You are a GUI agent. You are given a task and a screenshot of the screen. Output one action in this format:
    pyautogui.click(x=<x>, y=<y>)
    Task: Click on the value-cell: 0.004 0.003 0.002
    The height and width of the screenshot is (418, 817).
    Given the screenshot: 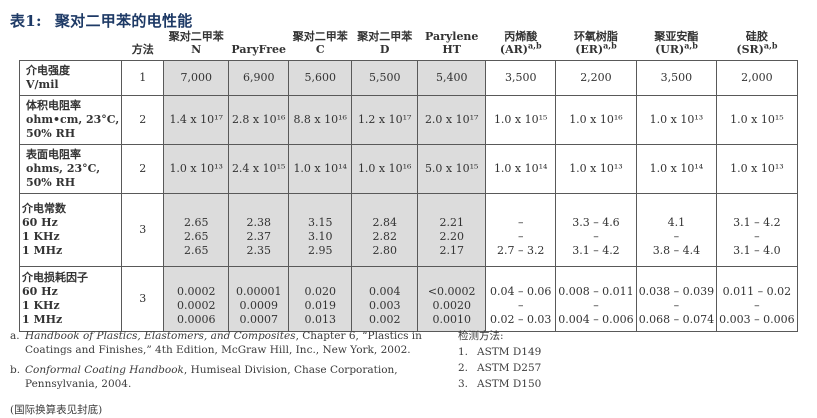 What is the action you would take?
    pyautogui.click(x=385, y=299)
    